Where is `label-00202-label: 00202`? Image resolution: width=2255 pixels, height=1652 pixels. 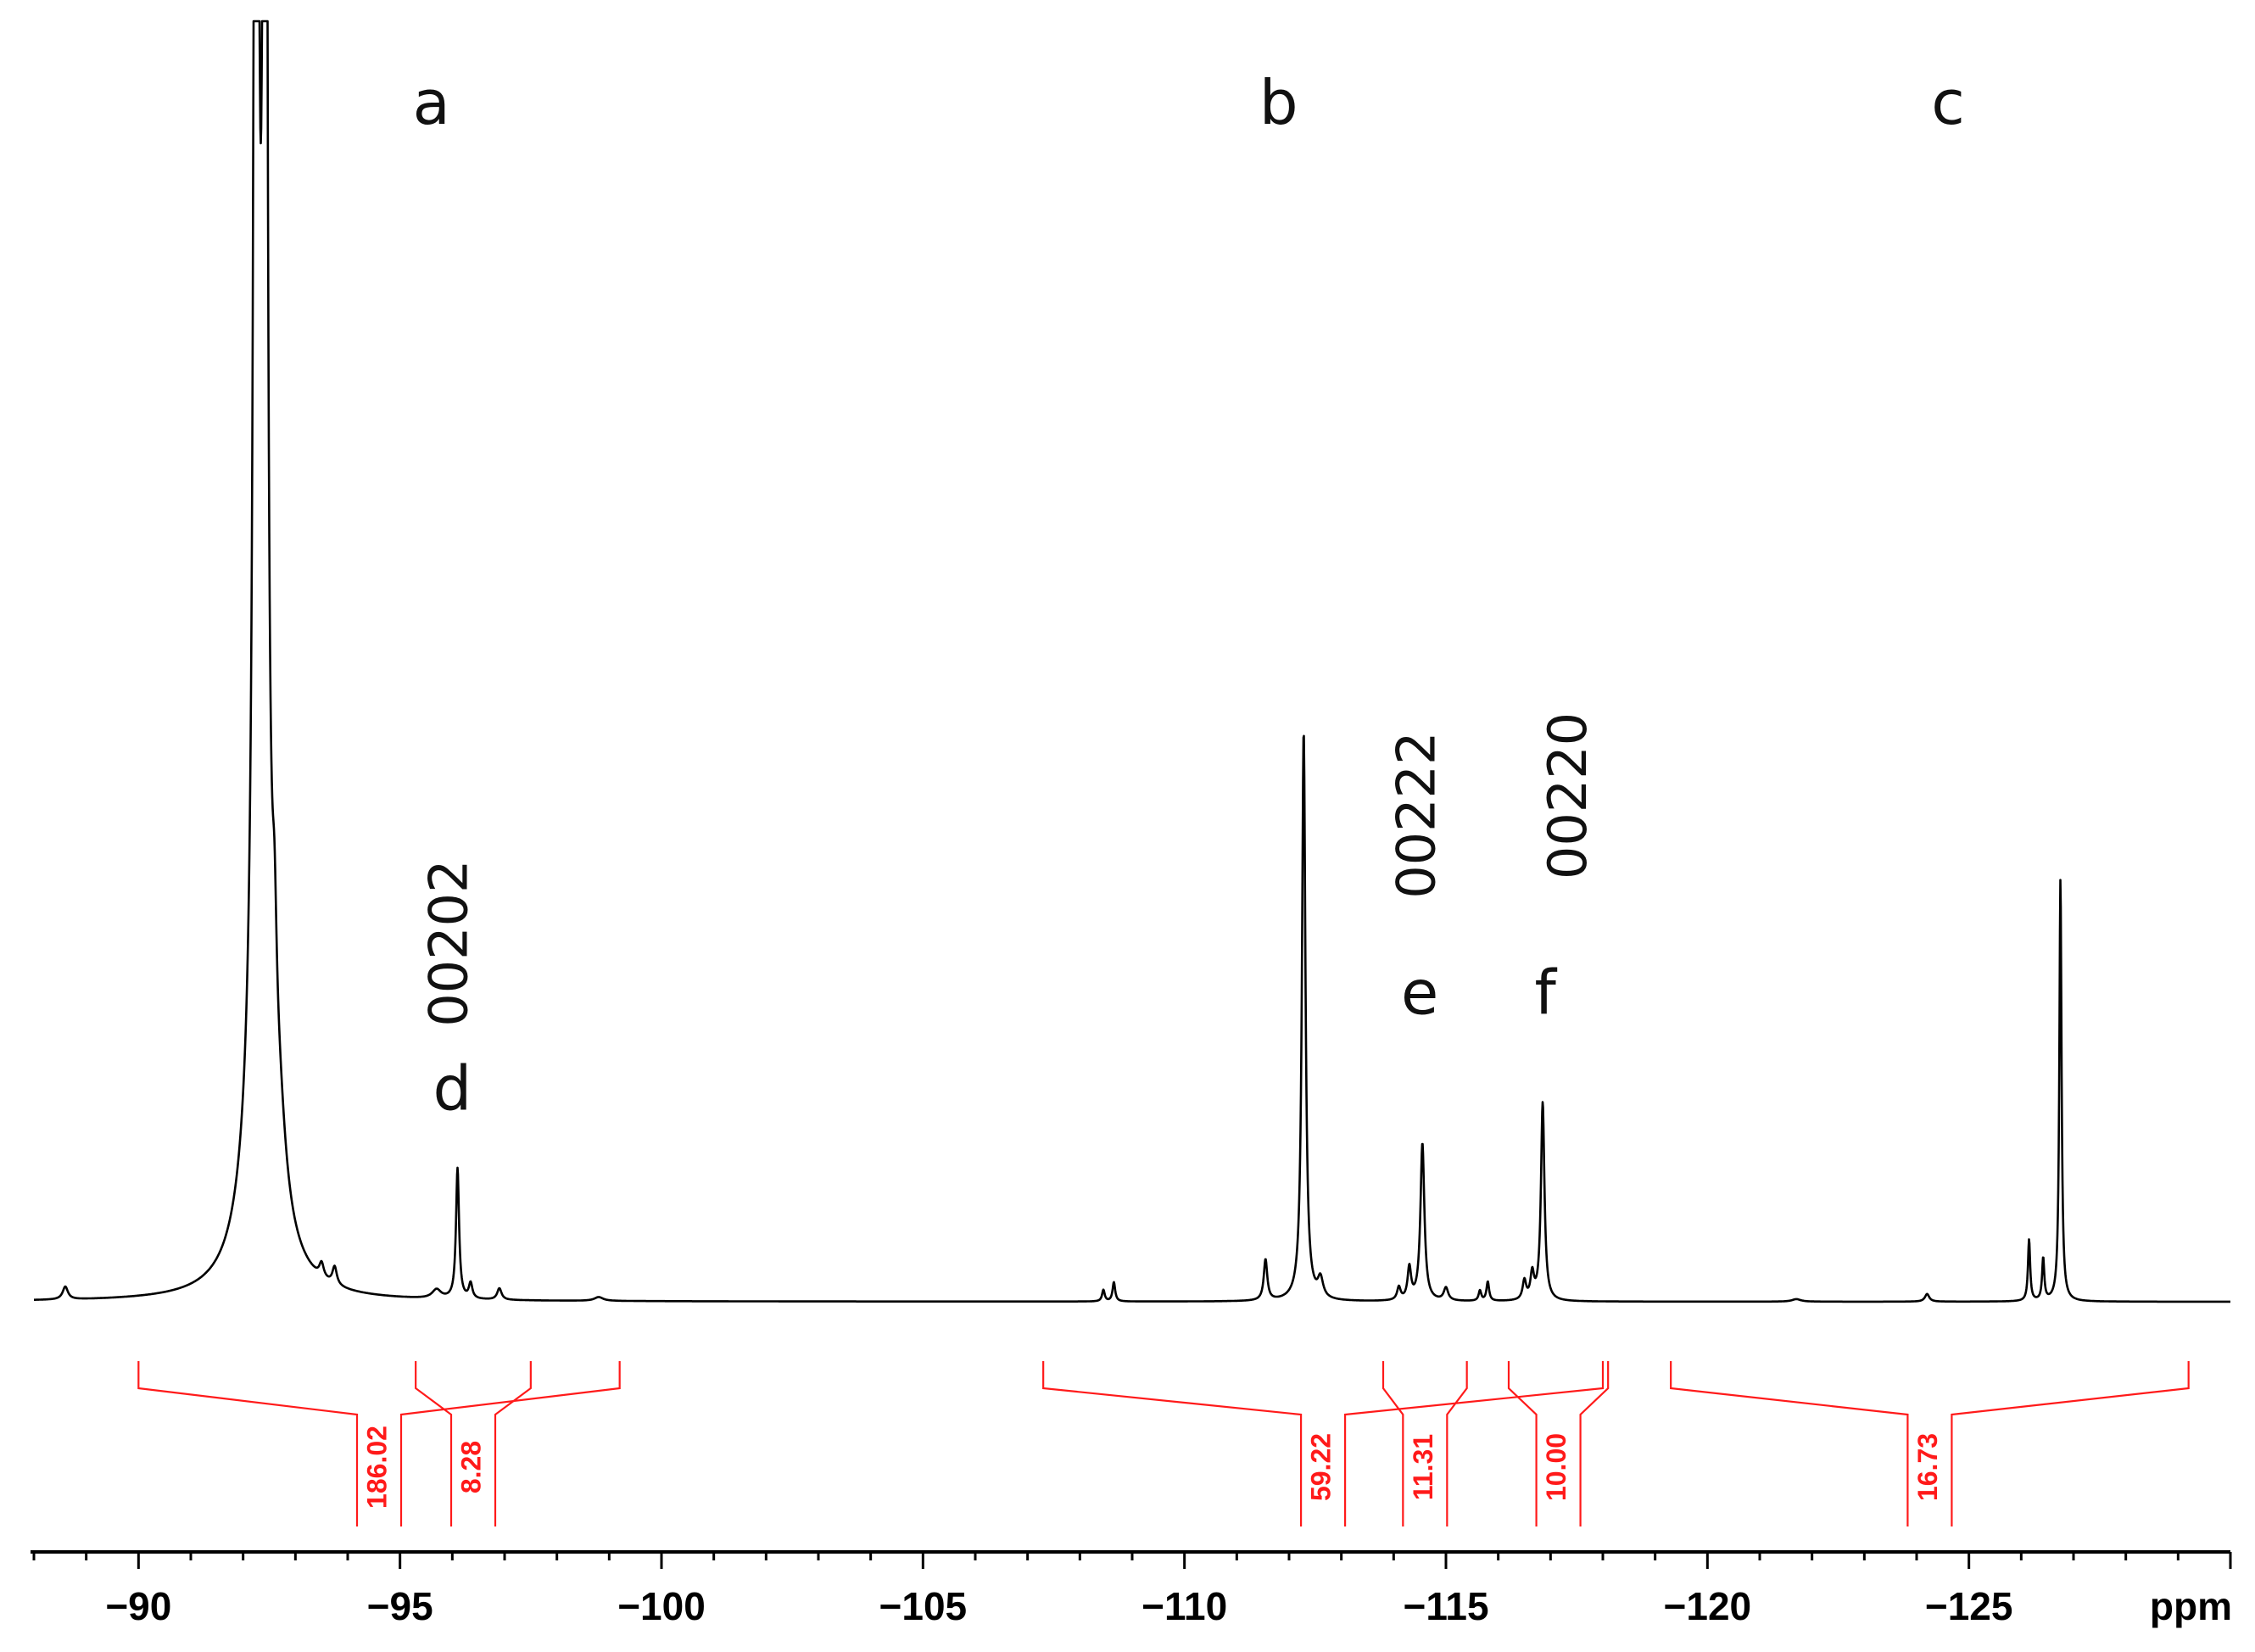
label-00202-label: 00202 is located at coordinates (448, 943).